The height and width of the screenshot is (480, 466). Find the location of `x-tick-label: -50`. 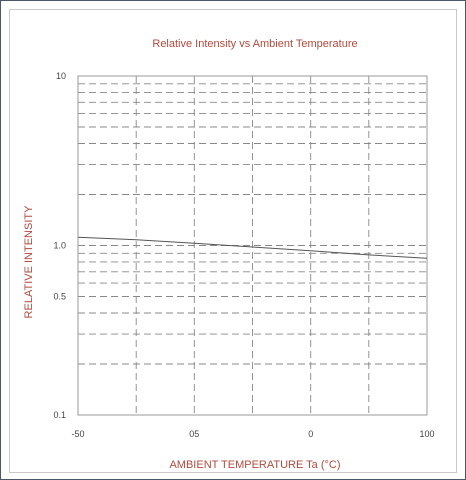

x-tick-label: -50 is located at coordinates (77, 434).